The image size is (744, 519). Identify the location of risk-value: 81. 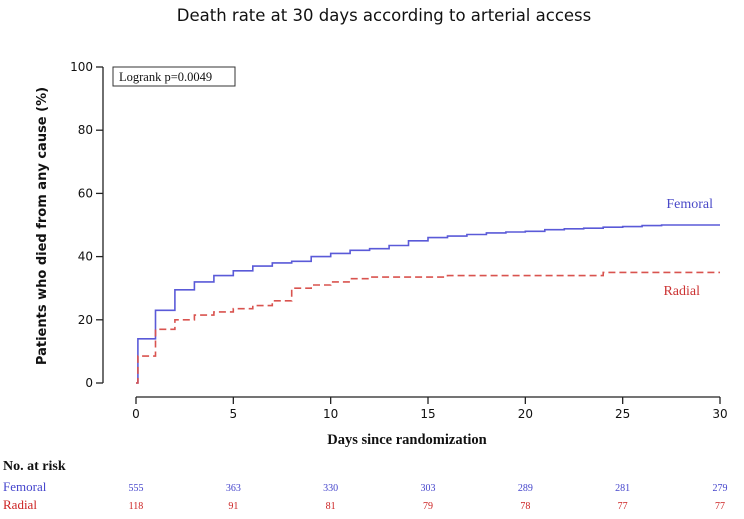
(331, 506).